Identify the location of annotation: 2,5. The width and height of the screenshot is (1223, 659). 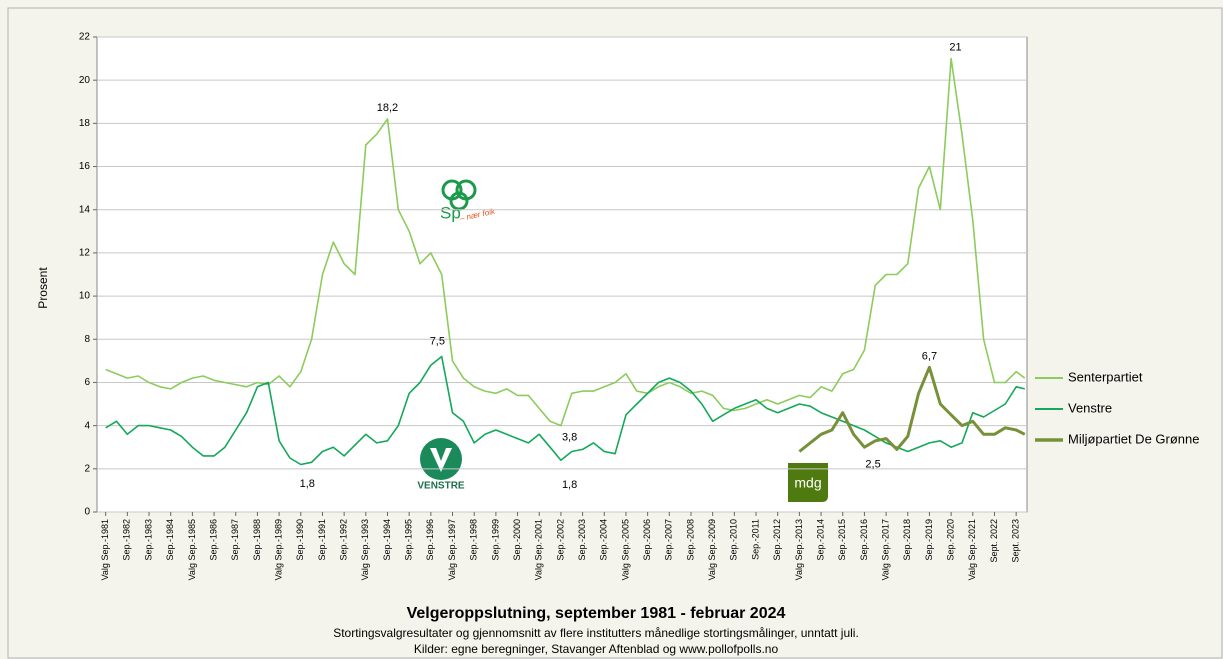
(872, 464).